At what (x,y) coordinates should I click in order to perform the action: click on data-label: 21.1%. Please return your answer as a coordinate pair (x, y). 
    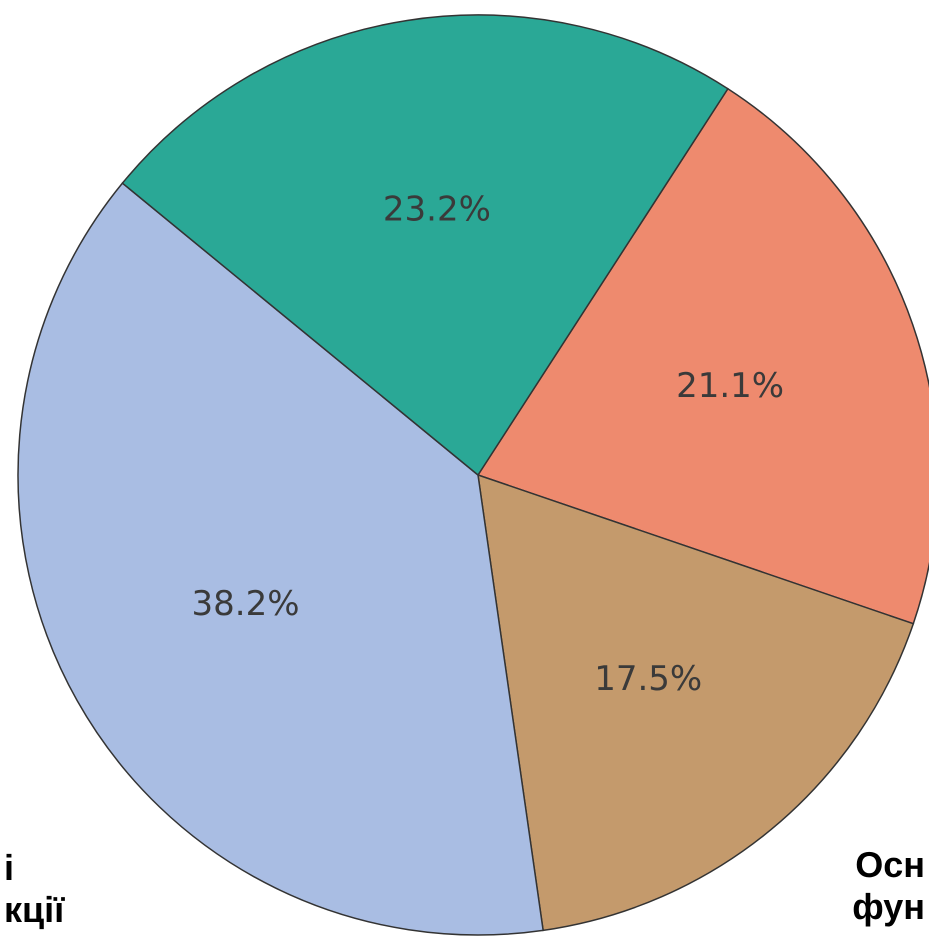
    Looking at the image, I should click on (730, 386).